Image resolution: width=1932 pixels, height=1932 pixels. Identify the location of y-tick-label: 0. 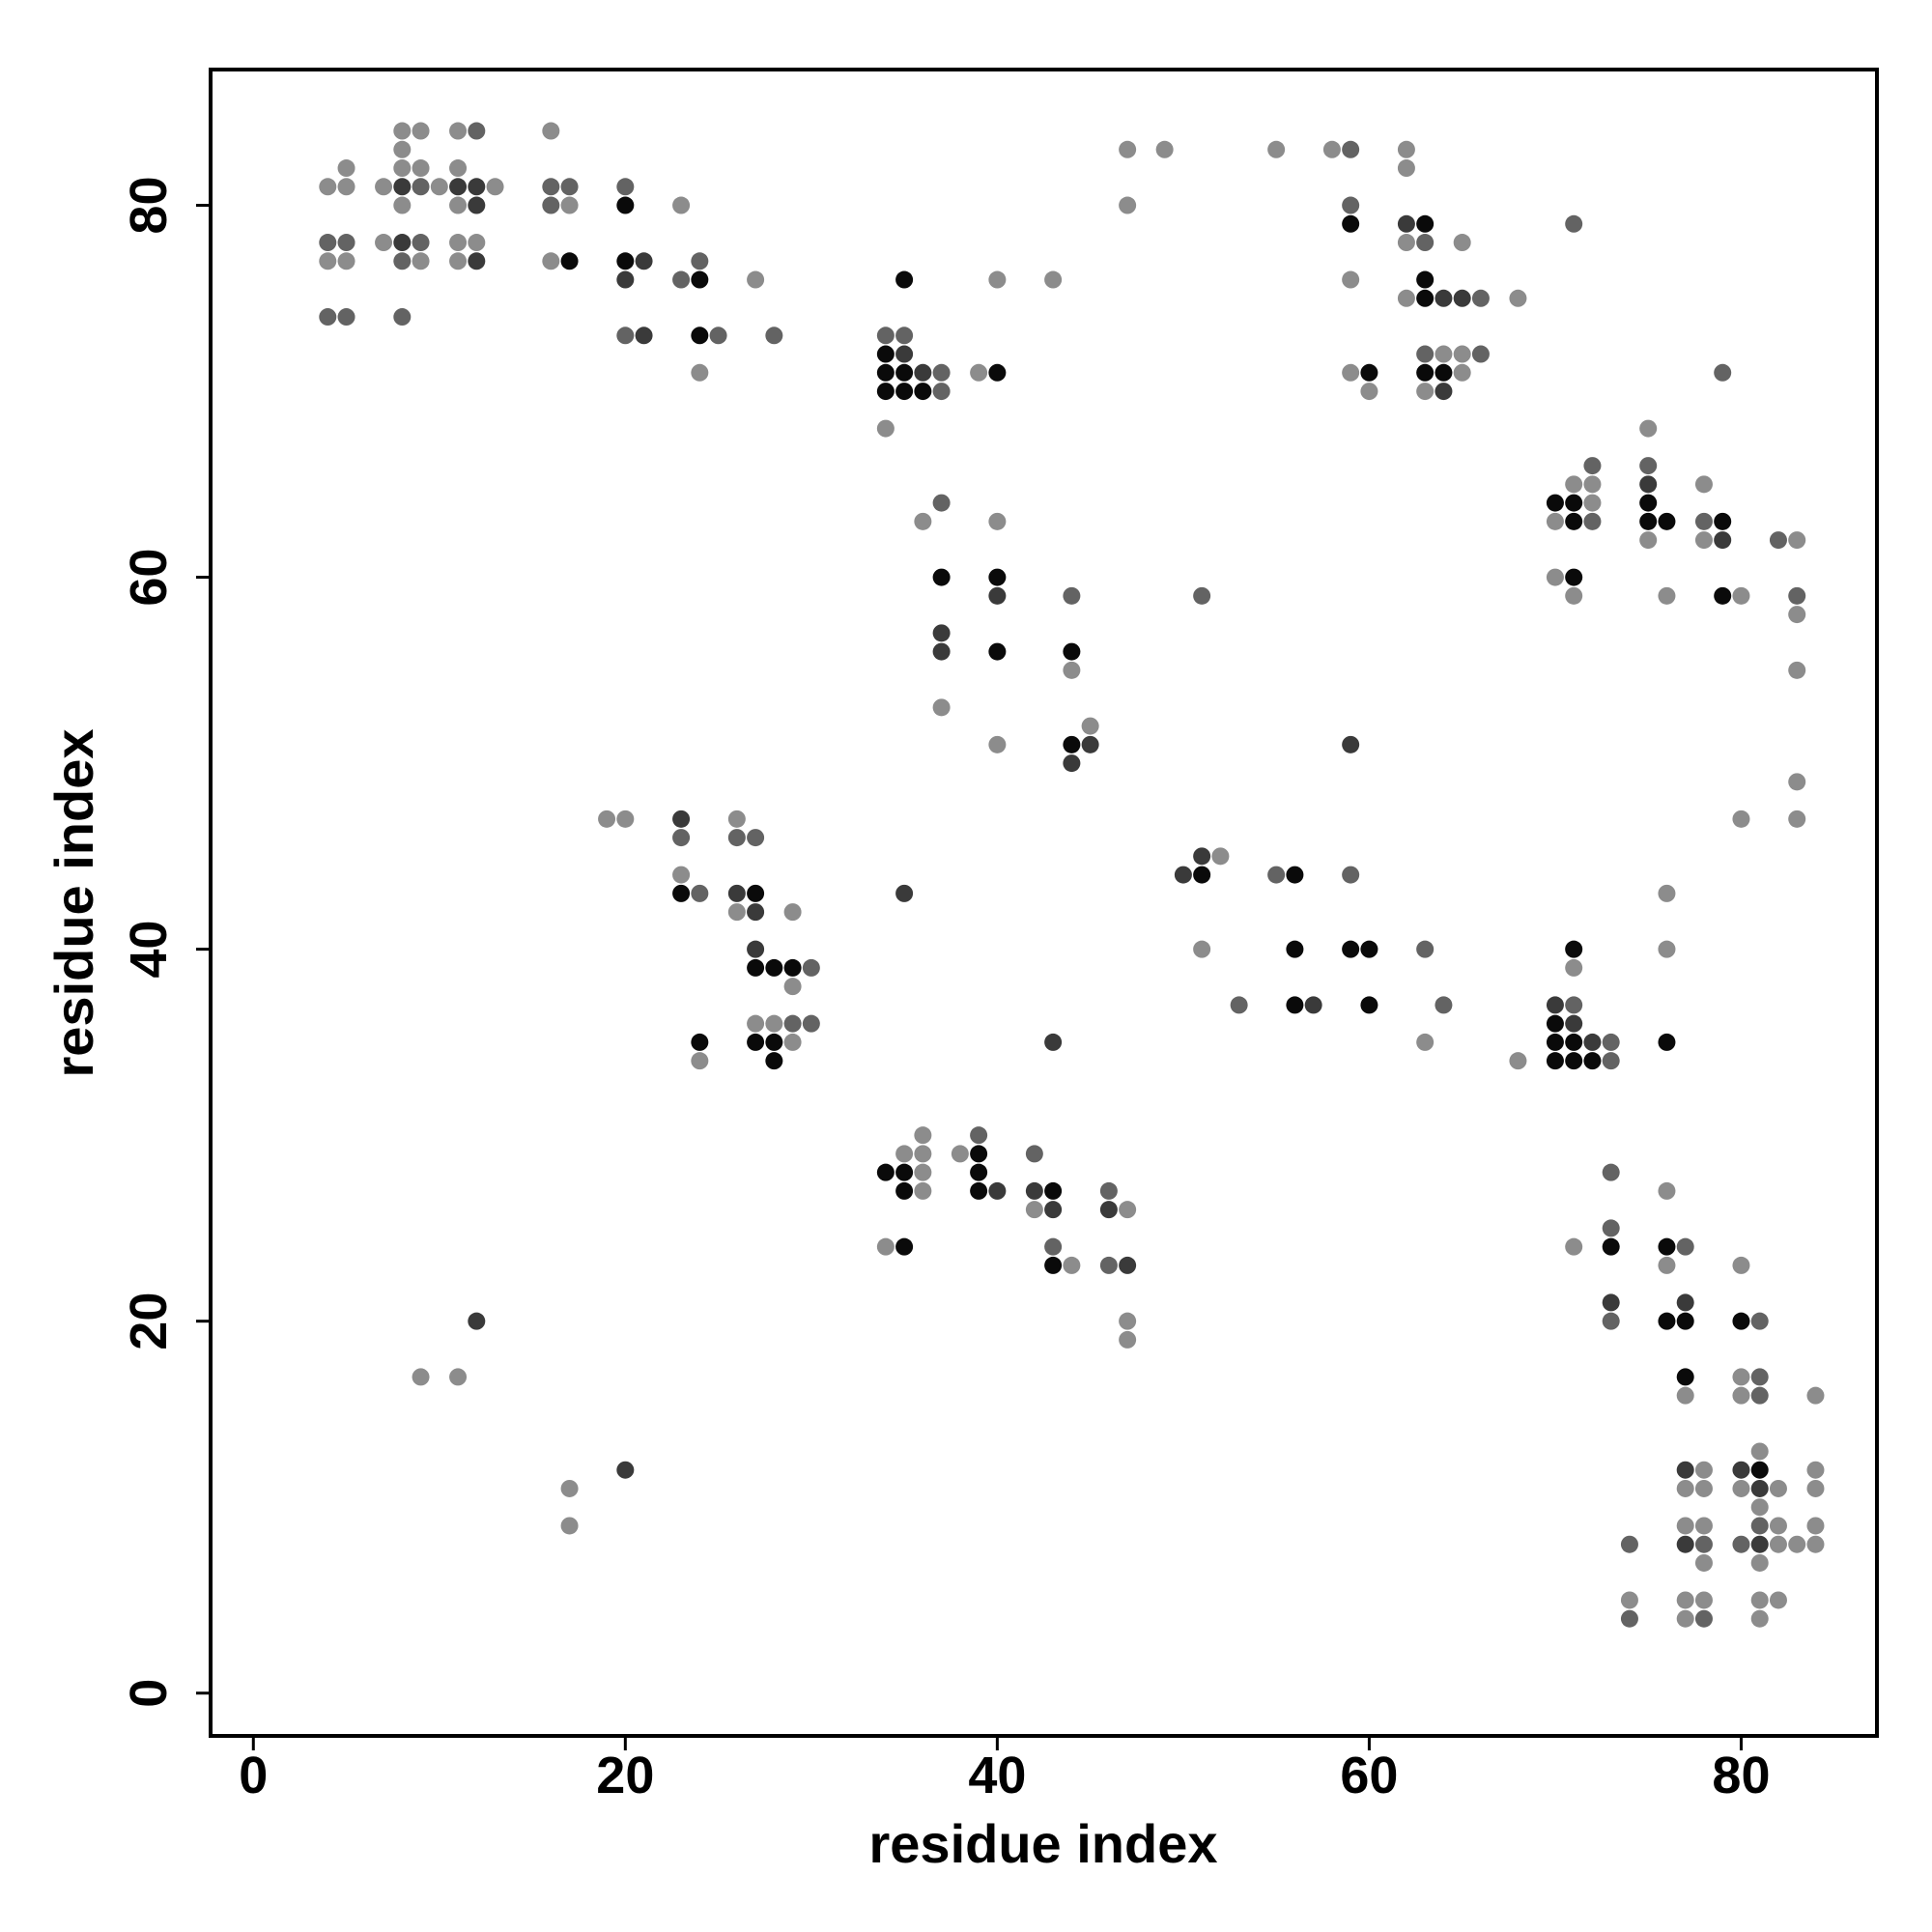
(149, 1693).